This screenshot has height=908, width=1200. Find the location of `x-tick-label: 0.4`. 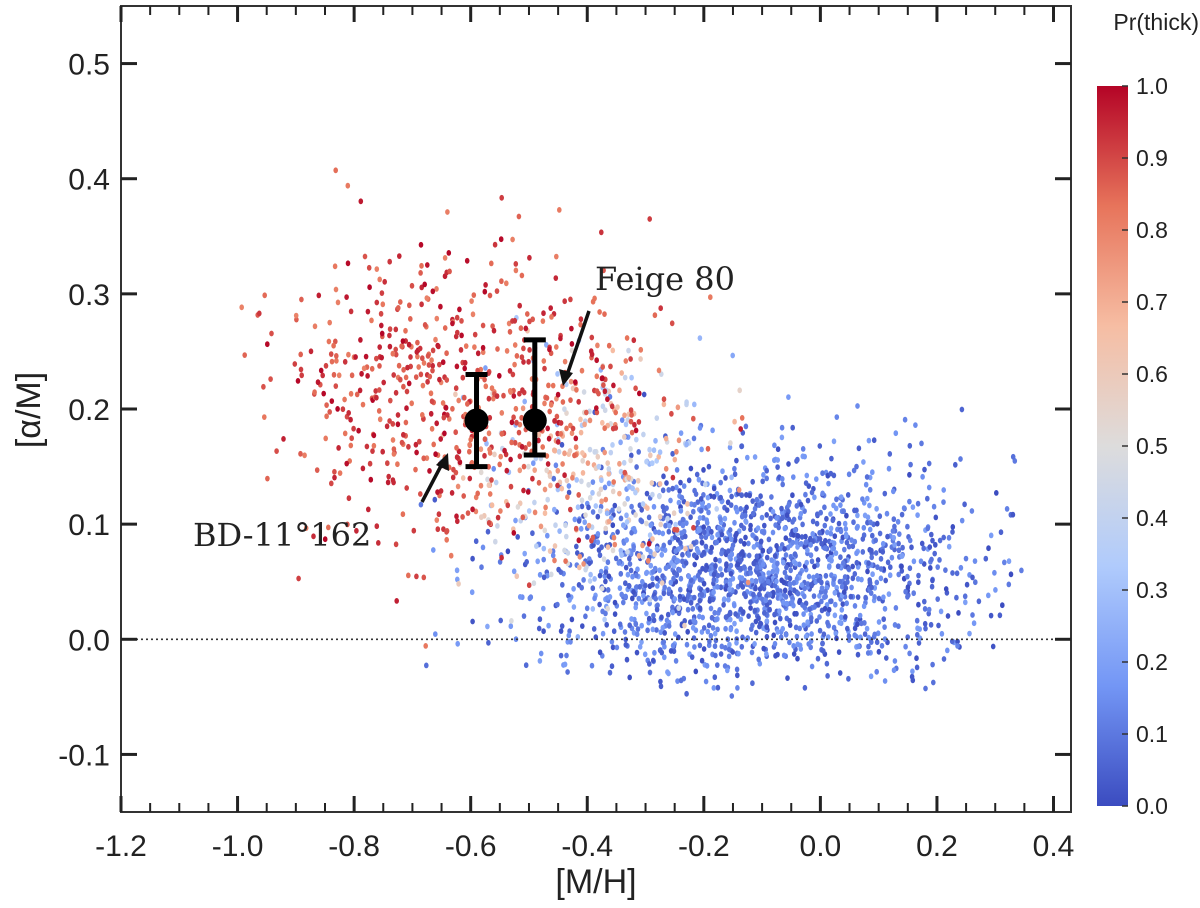

x-tick-label: 0.4 is located at coordinates (1054, 846).